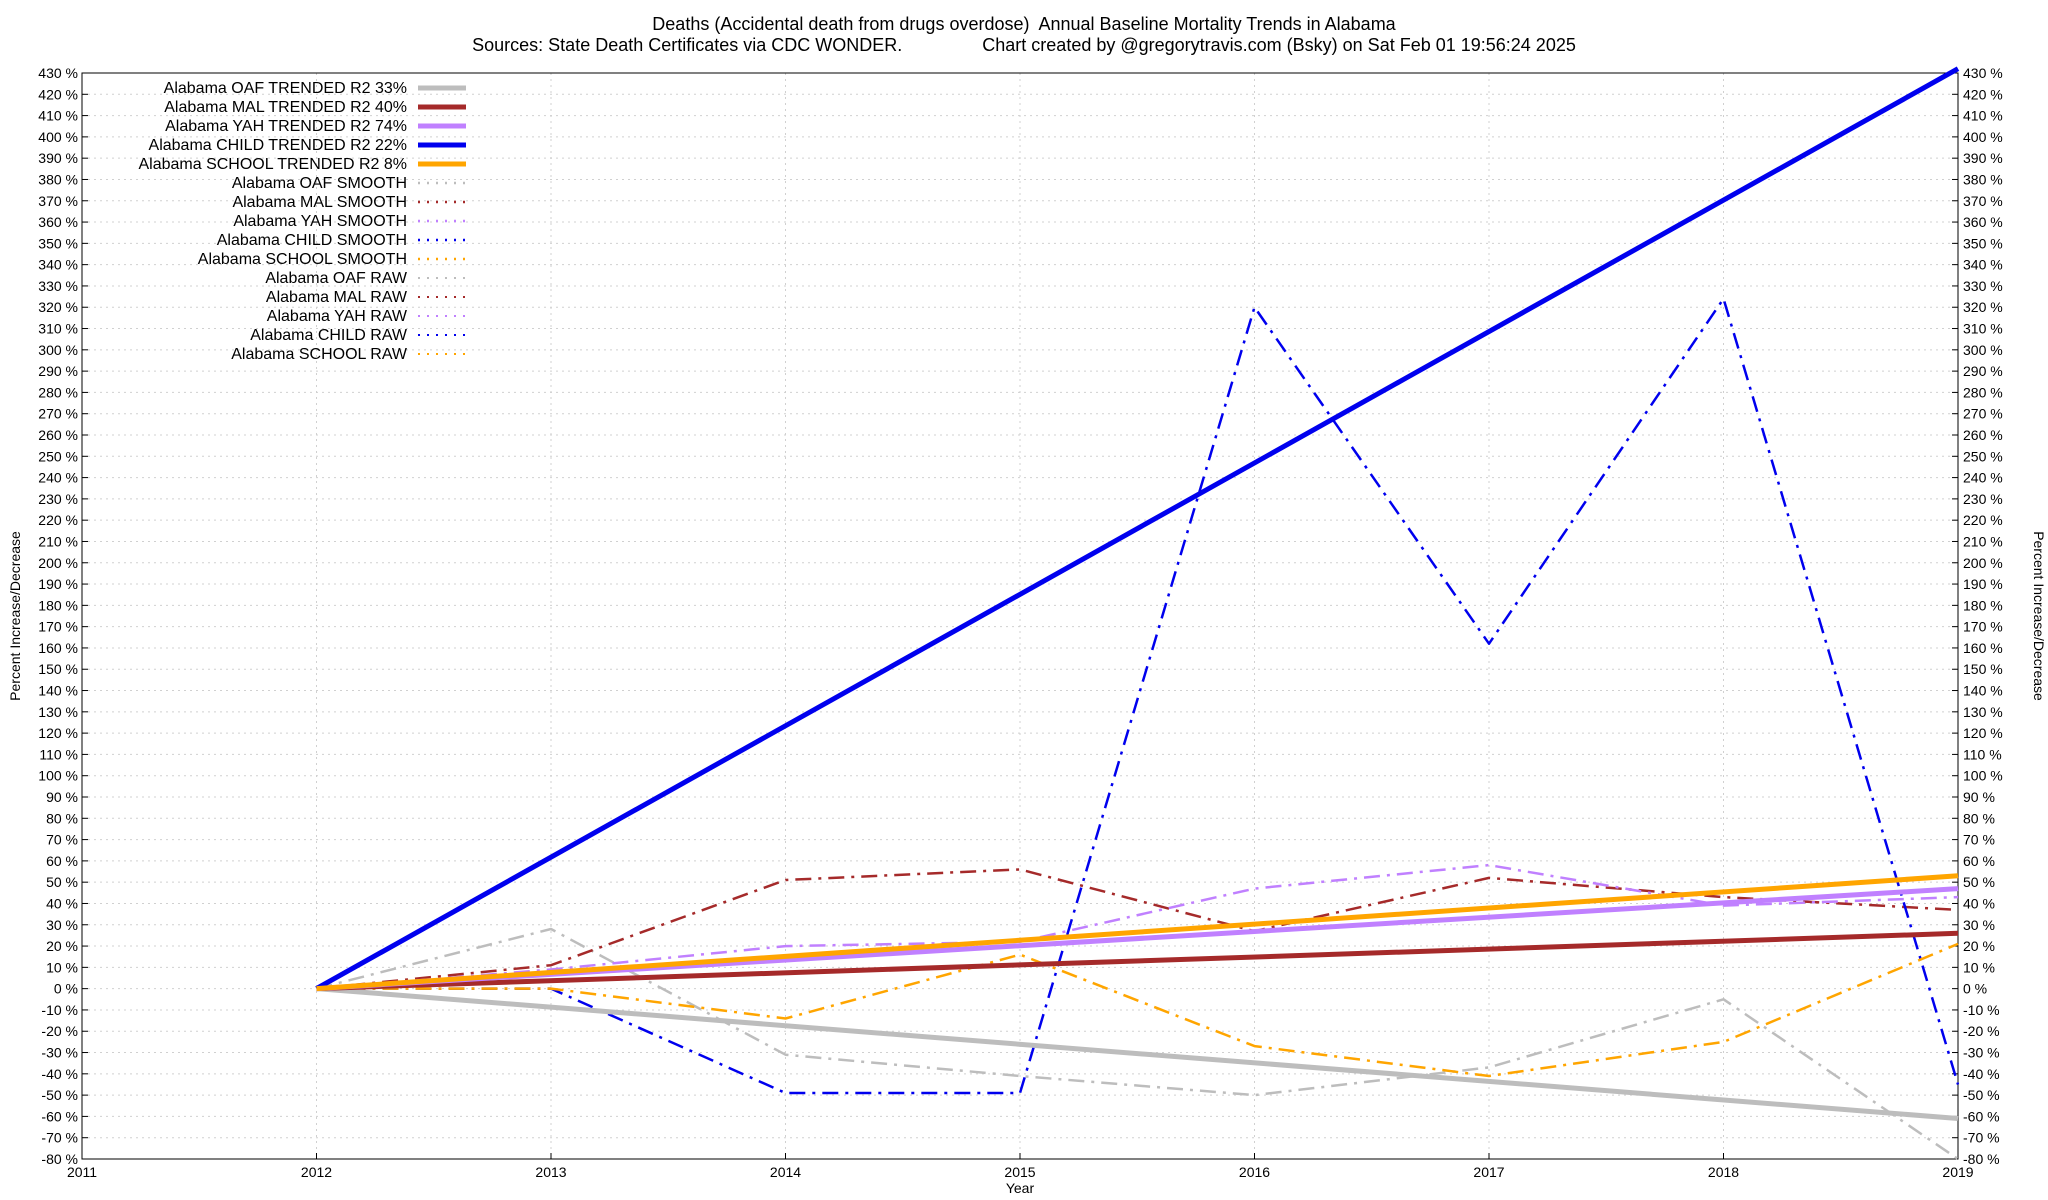 The width and height of the screenshot is (2048, 1200). What do you see at coordinates (1983, 265) in the screenshot?
I see `y-tick-label-right: 340 %` at bounding box center [1983, 265].